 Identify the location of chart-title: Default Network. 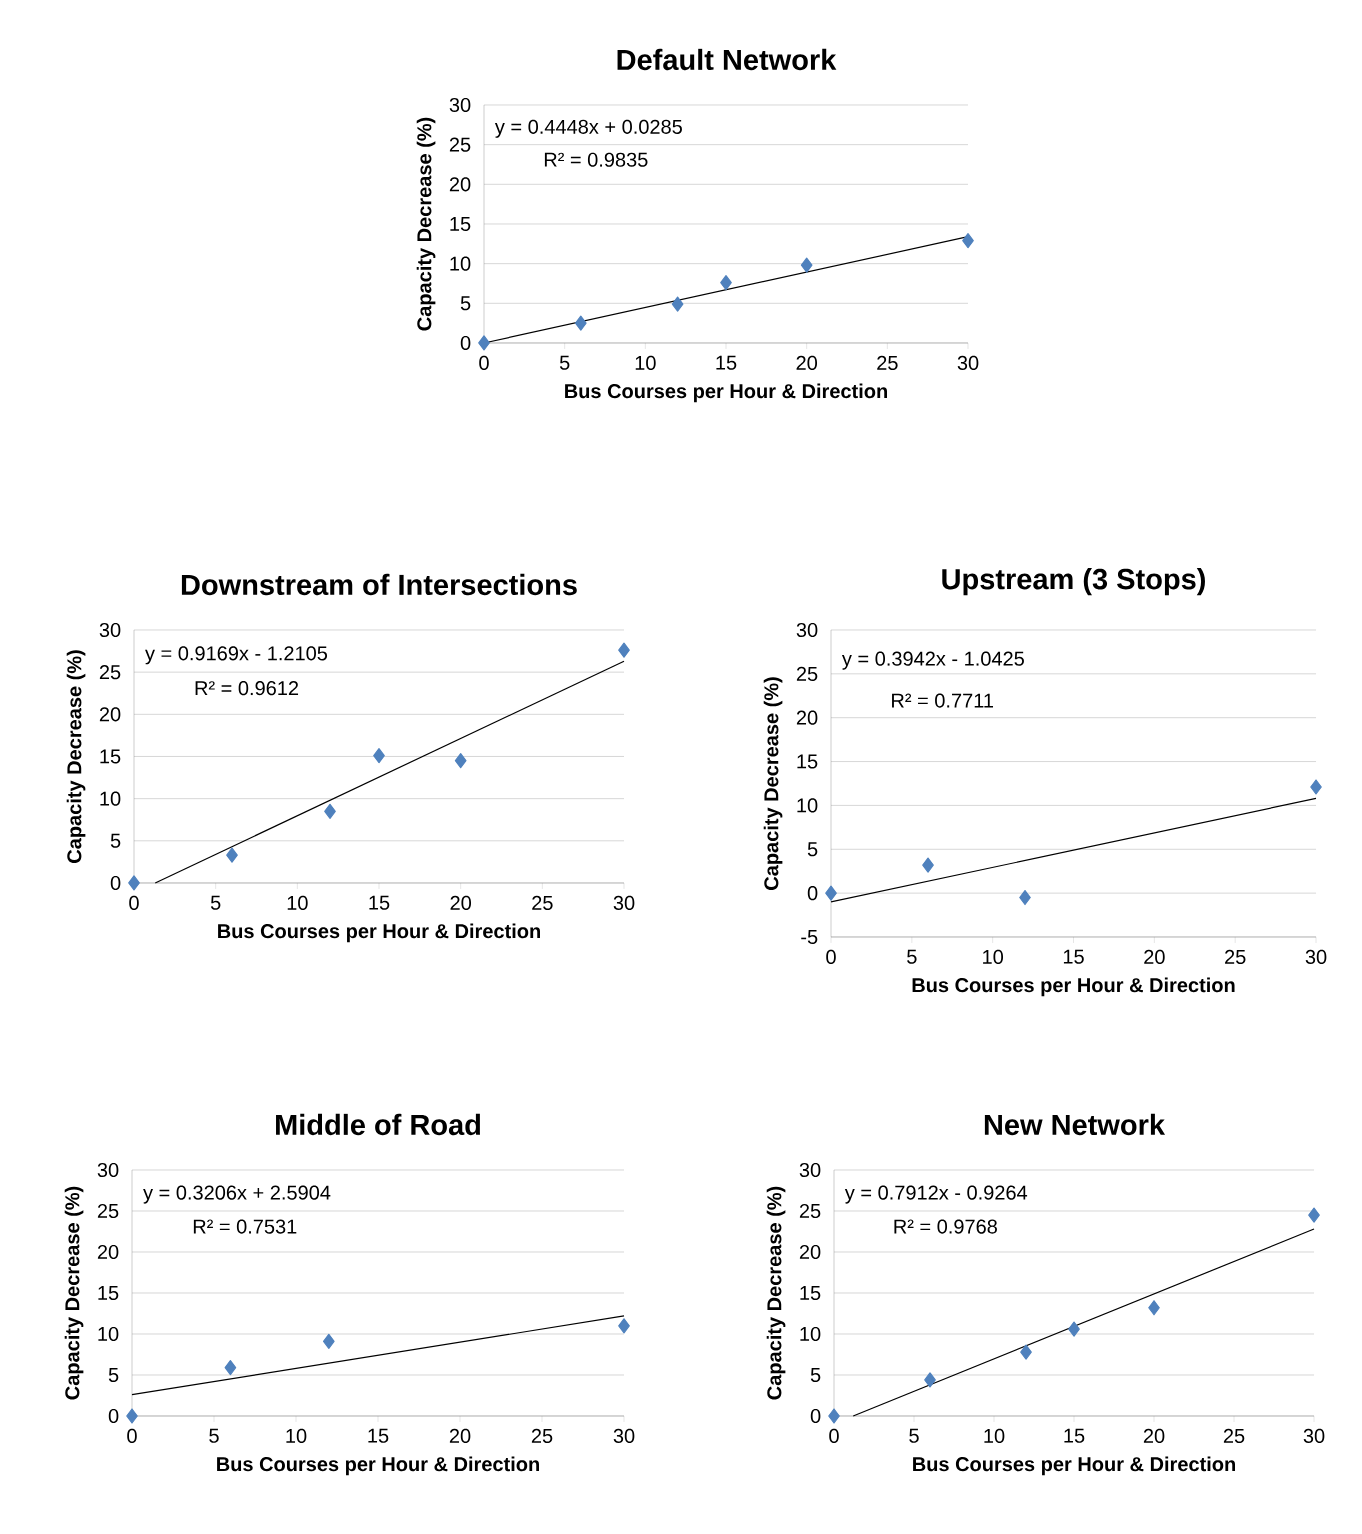
(727, 59).